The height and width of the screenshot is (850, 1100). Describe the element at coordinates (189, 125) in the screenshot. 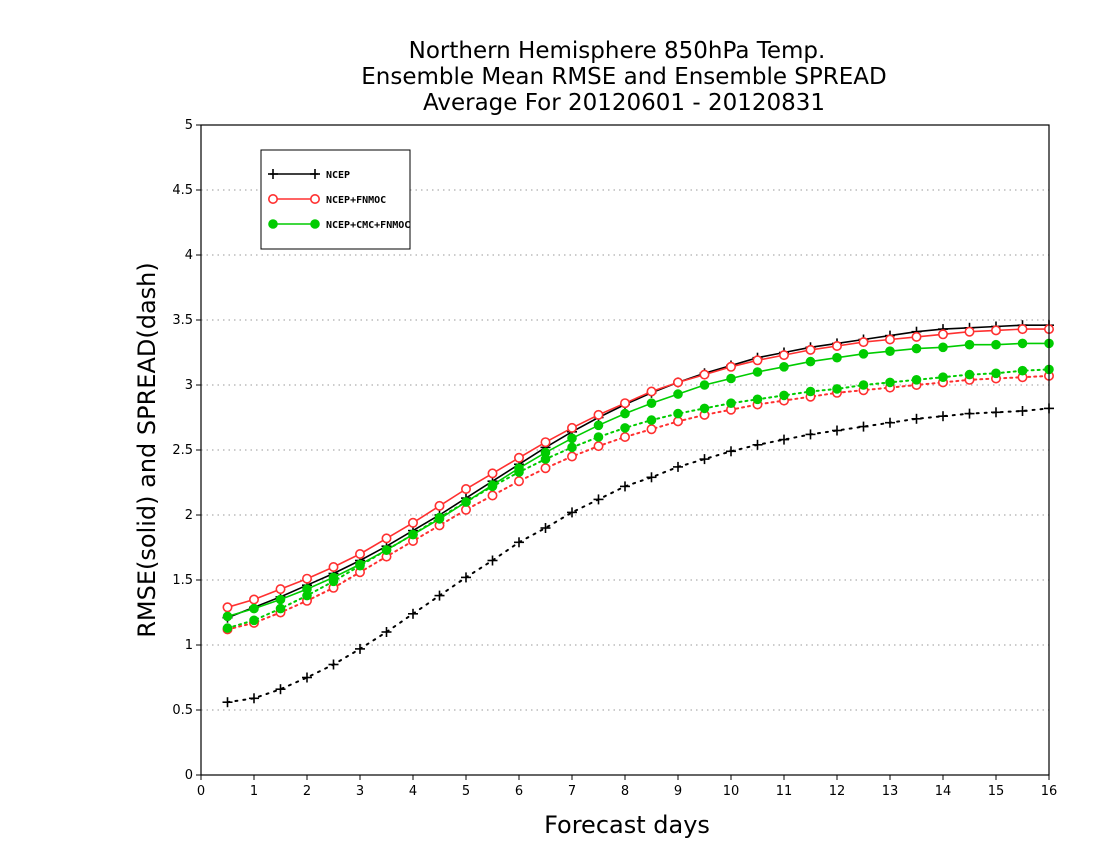

I see `y-tick-label: 5` at that location.